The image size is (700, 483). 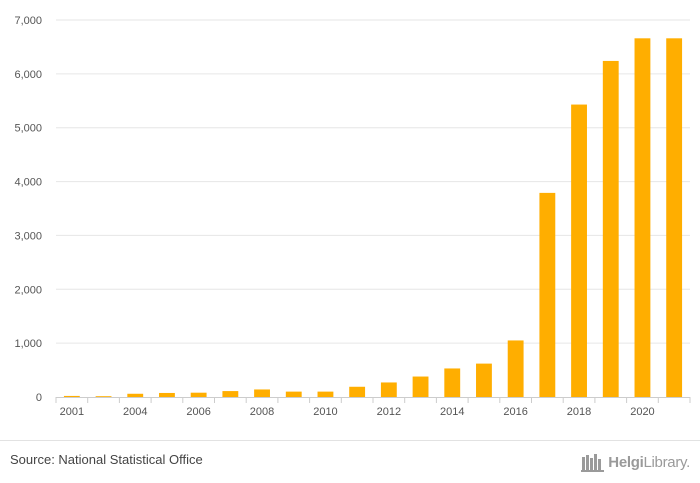 I want to click on y-tick-label: 2,000, so click(x=28, y=290).